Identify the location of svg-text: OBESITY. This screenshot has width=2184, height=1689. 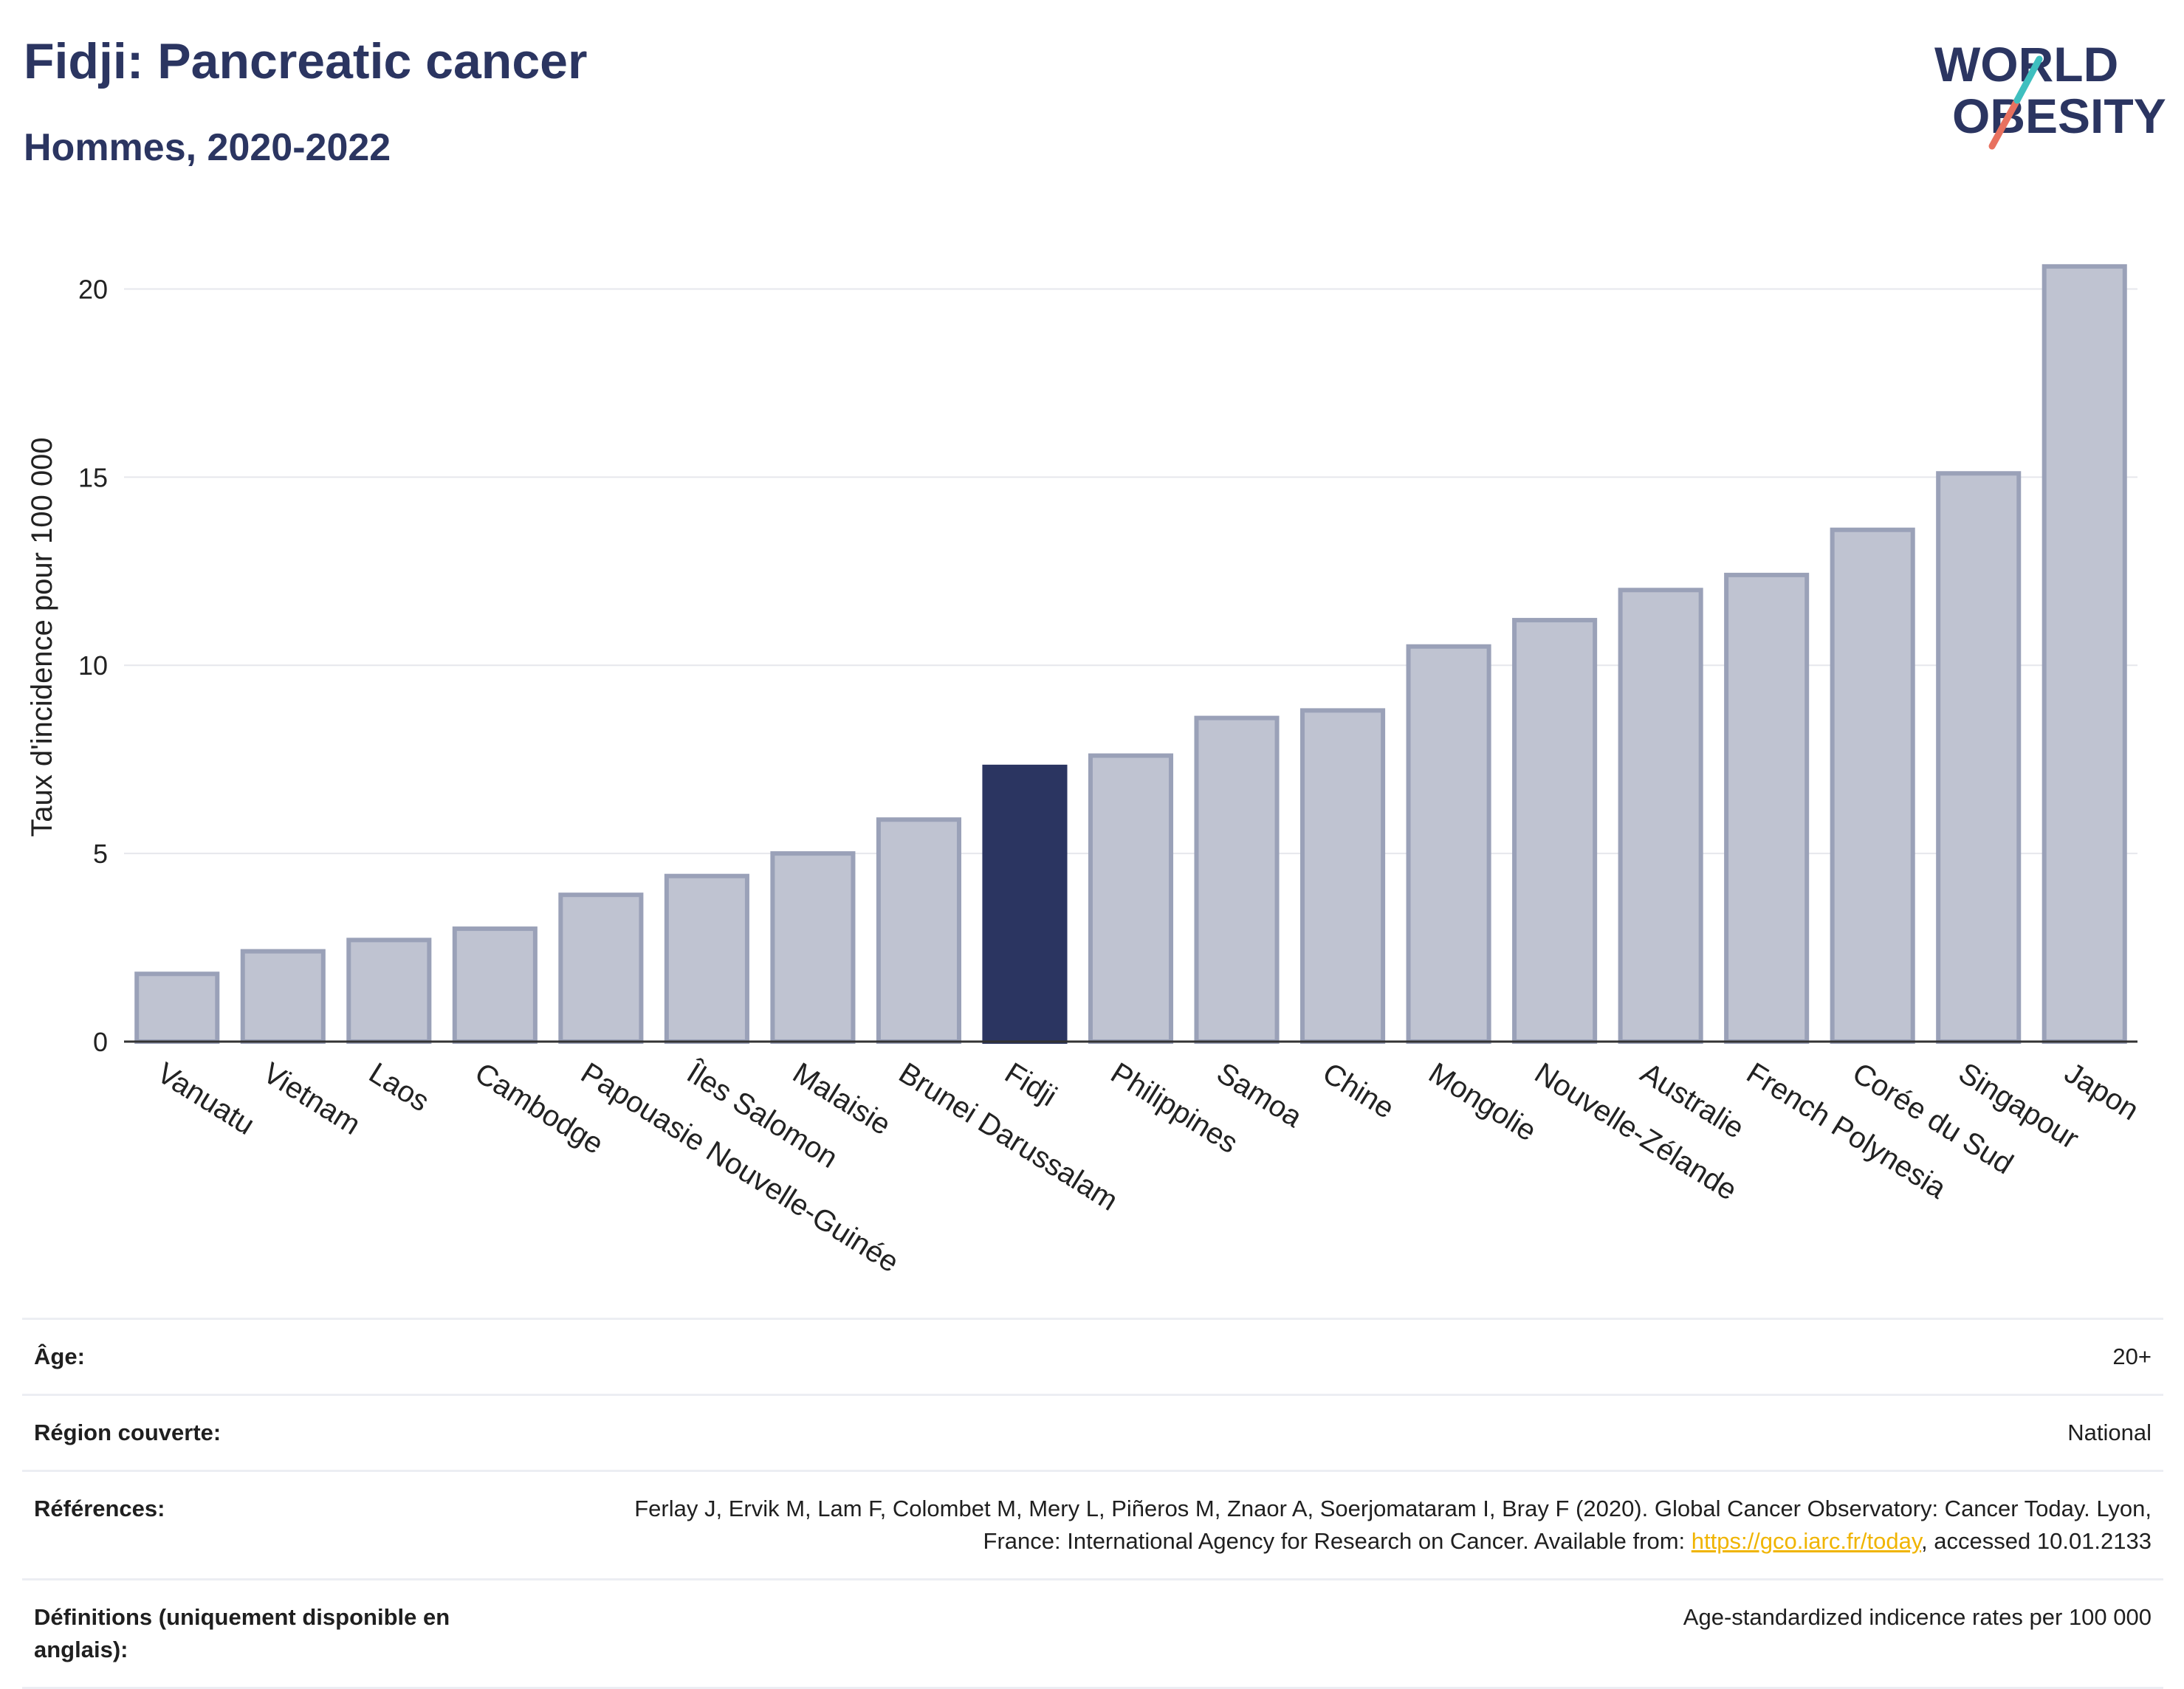
(2059, 116).